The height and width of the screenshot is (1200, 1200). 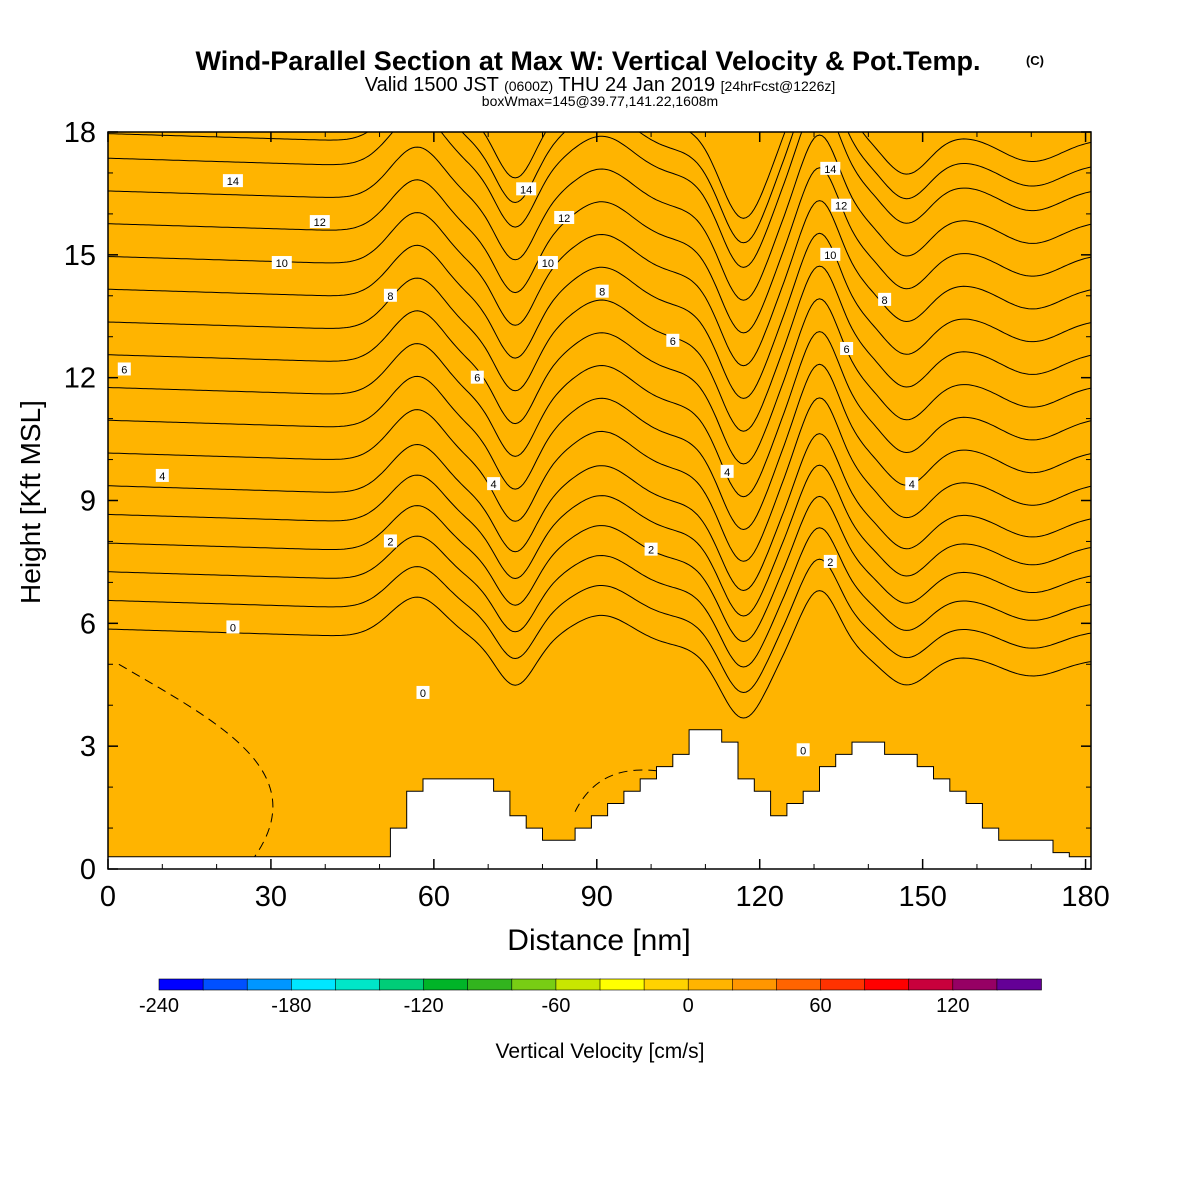 I want to click on subtitle-forecast: [24hrFcst@1226z], so click(x=778, y=86).